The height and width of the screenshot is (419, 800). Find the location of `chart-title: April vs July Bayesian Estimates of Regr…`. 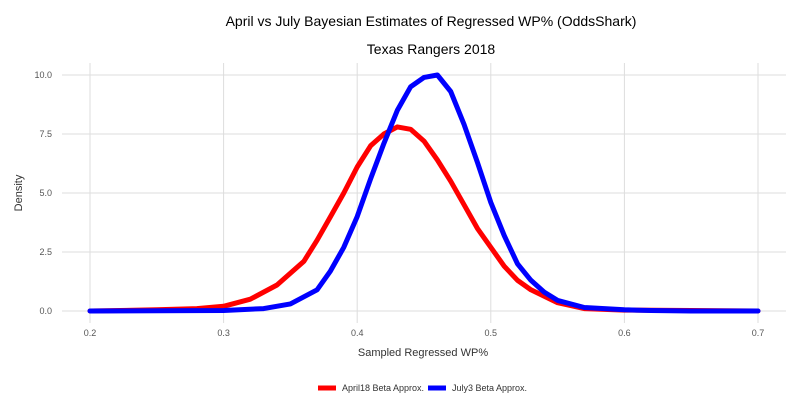

chart-title: April vs July Bayesian Estimates of Regr… is located at coordinates (431, 21).